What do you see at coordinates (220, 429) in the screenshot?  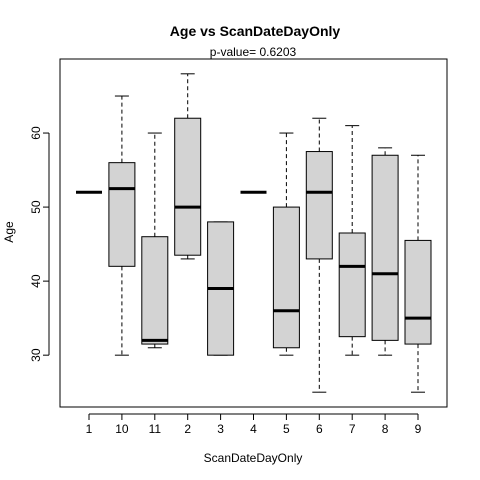 I see `x-tick-label-3: 3` at bounding box center [220, 429].